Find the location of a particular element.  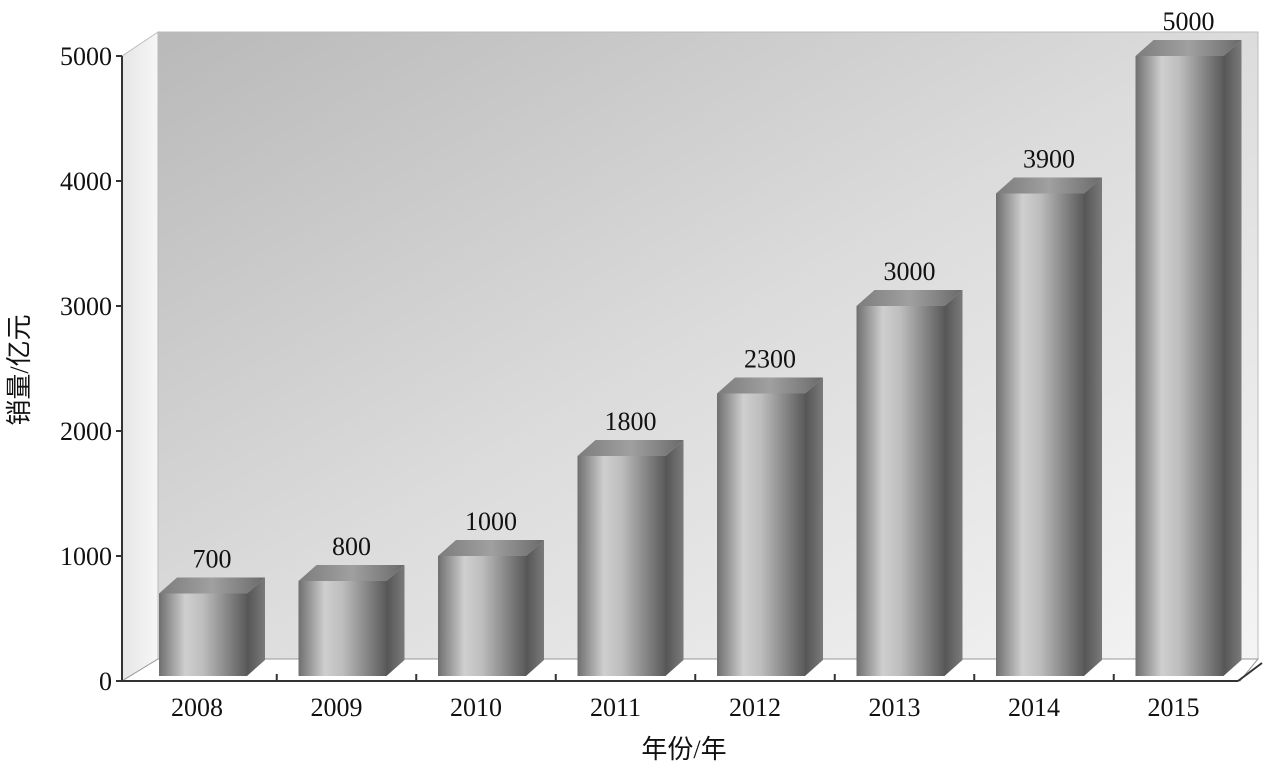

data-label: 2300 is located at coordinates (770, 359).